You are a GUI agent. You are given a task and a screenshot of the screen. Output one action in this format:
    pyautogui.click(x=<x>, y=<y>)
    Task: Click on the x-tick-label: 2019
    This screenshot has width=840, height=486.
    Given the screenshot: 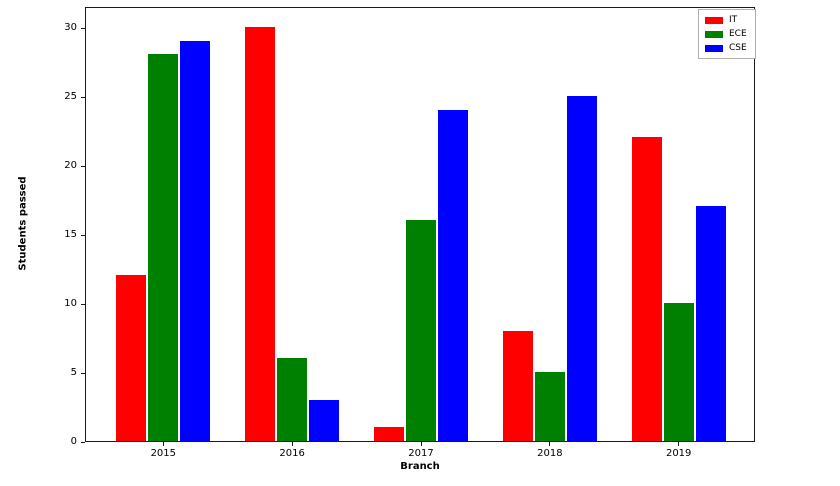 What is the action you would take?
    pyautogui.click(x=678, y=453)
    